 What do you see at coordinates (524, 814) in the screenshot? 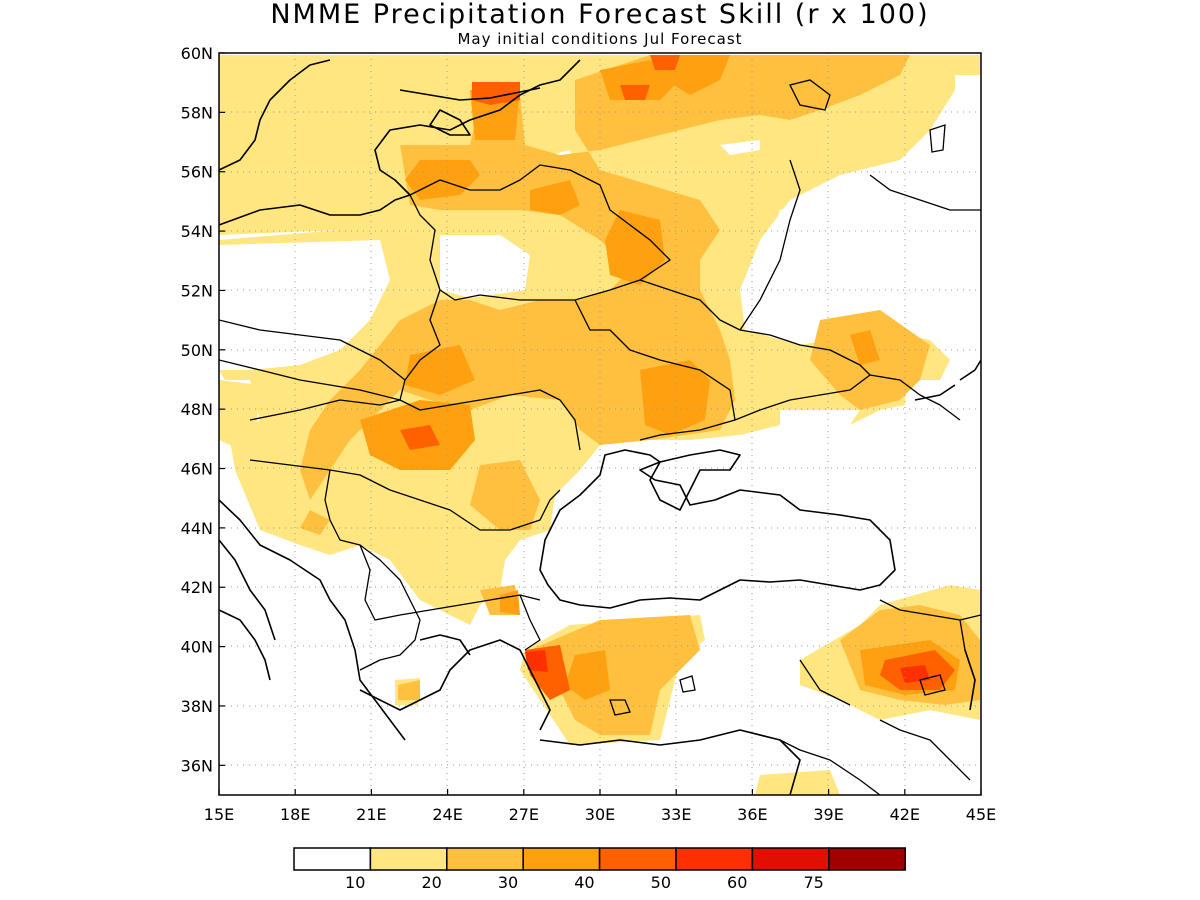
I see `lon-label: 27E` at bounding box center [524, 814].